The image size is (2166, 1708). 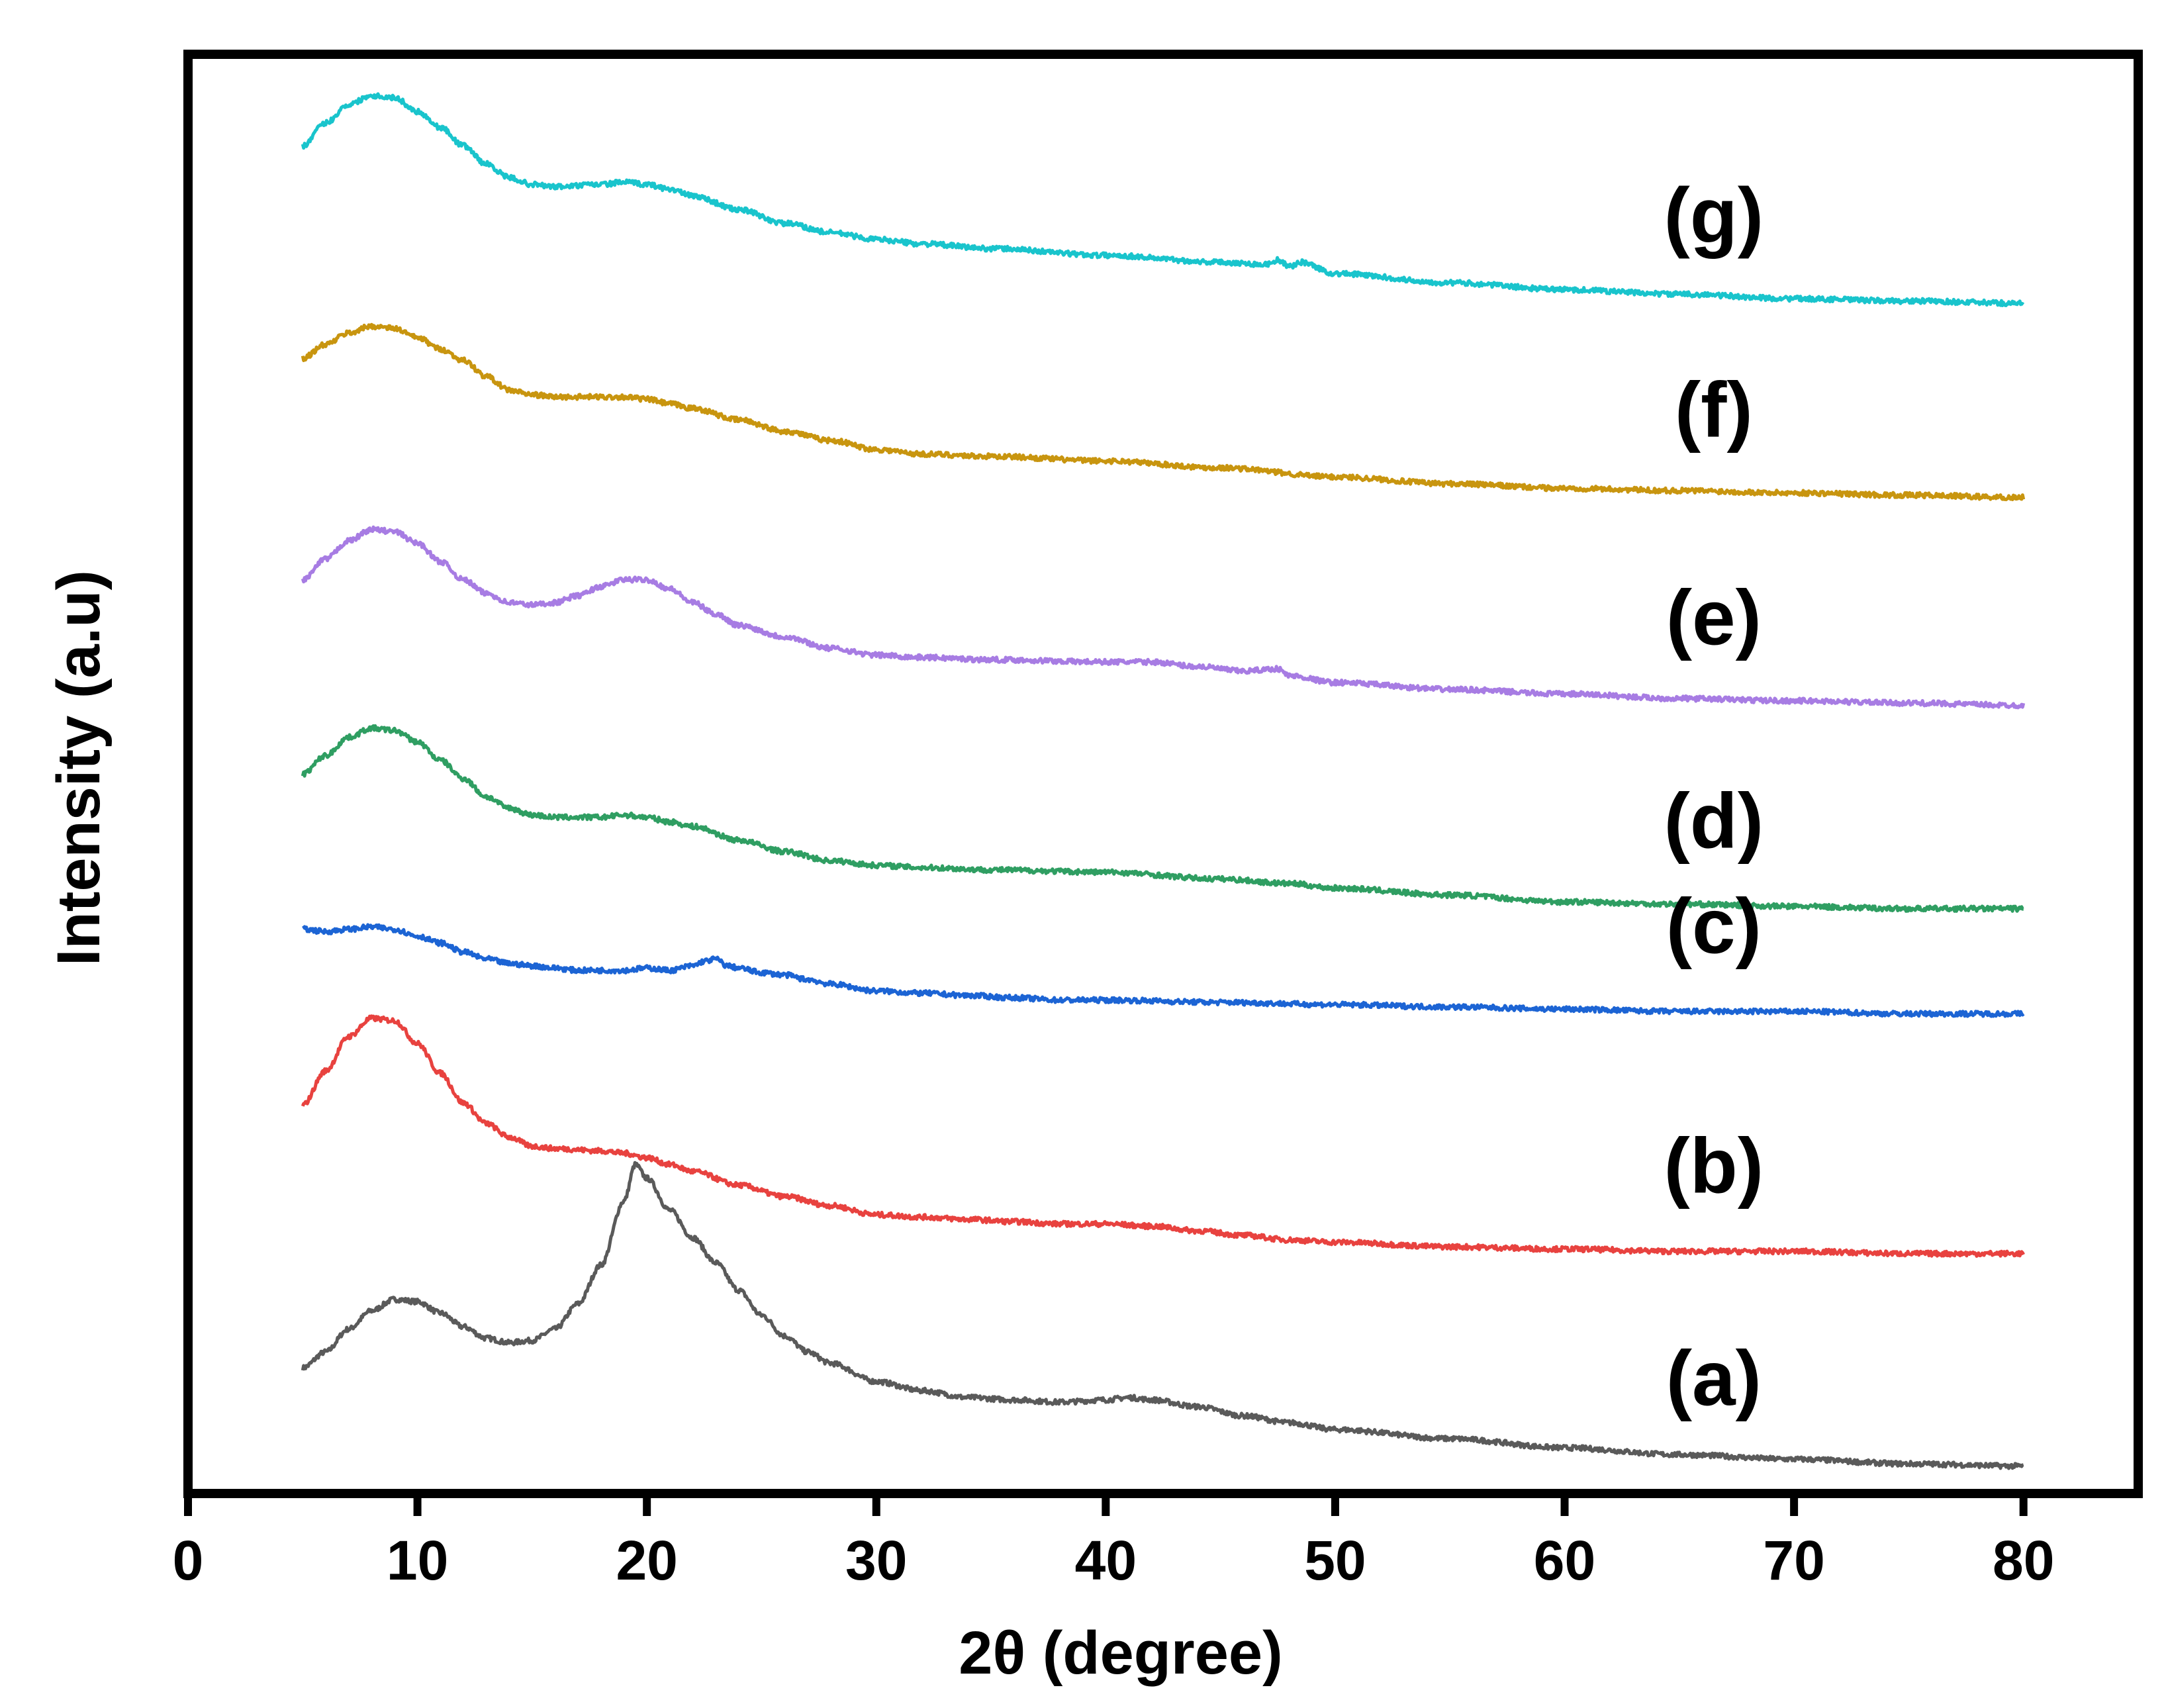 I want to click on x-tick-label: 50, so click(x=1335, y=1560).